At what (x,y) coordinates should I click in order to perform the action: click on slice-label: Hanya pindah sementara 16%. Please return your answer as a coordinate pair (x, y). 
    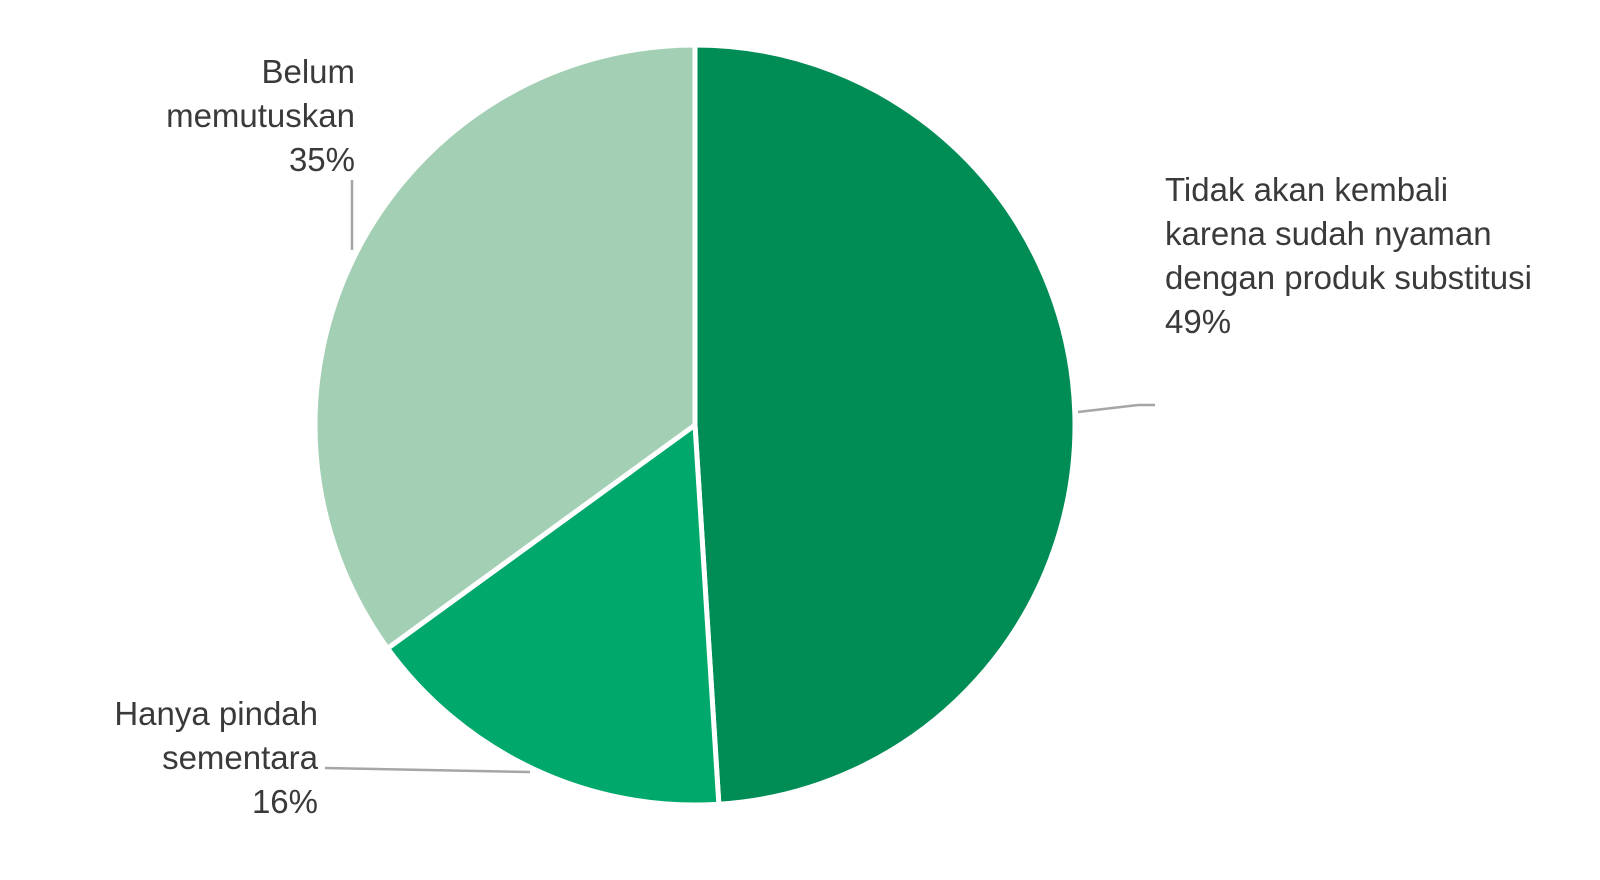
    Looking at the image, I should click on (194, 758).